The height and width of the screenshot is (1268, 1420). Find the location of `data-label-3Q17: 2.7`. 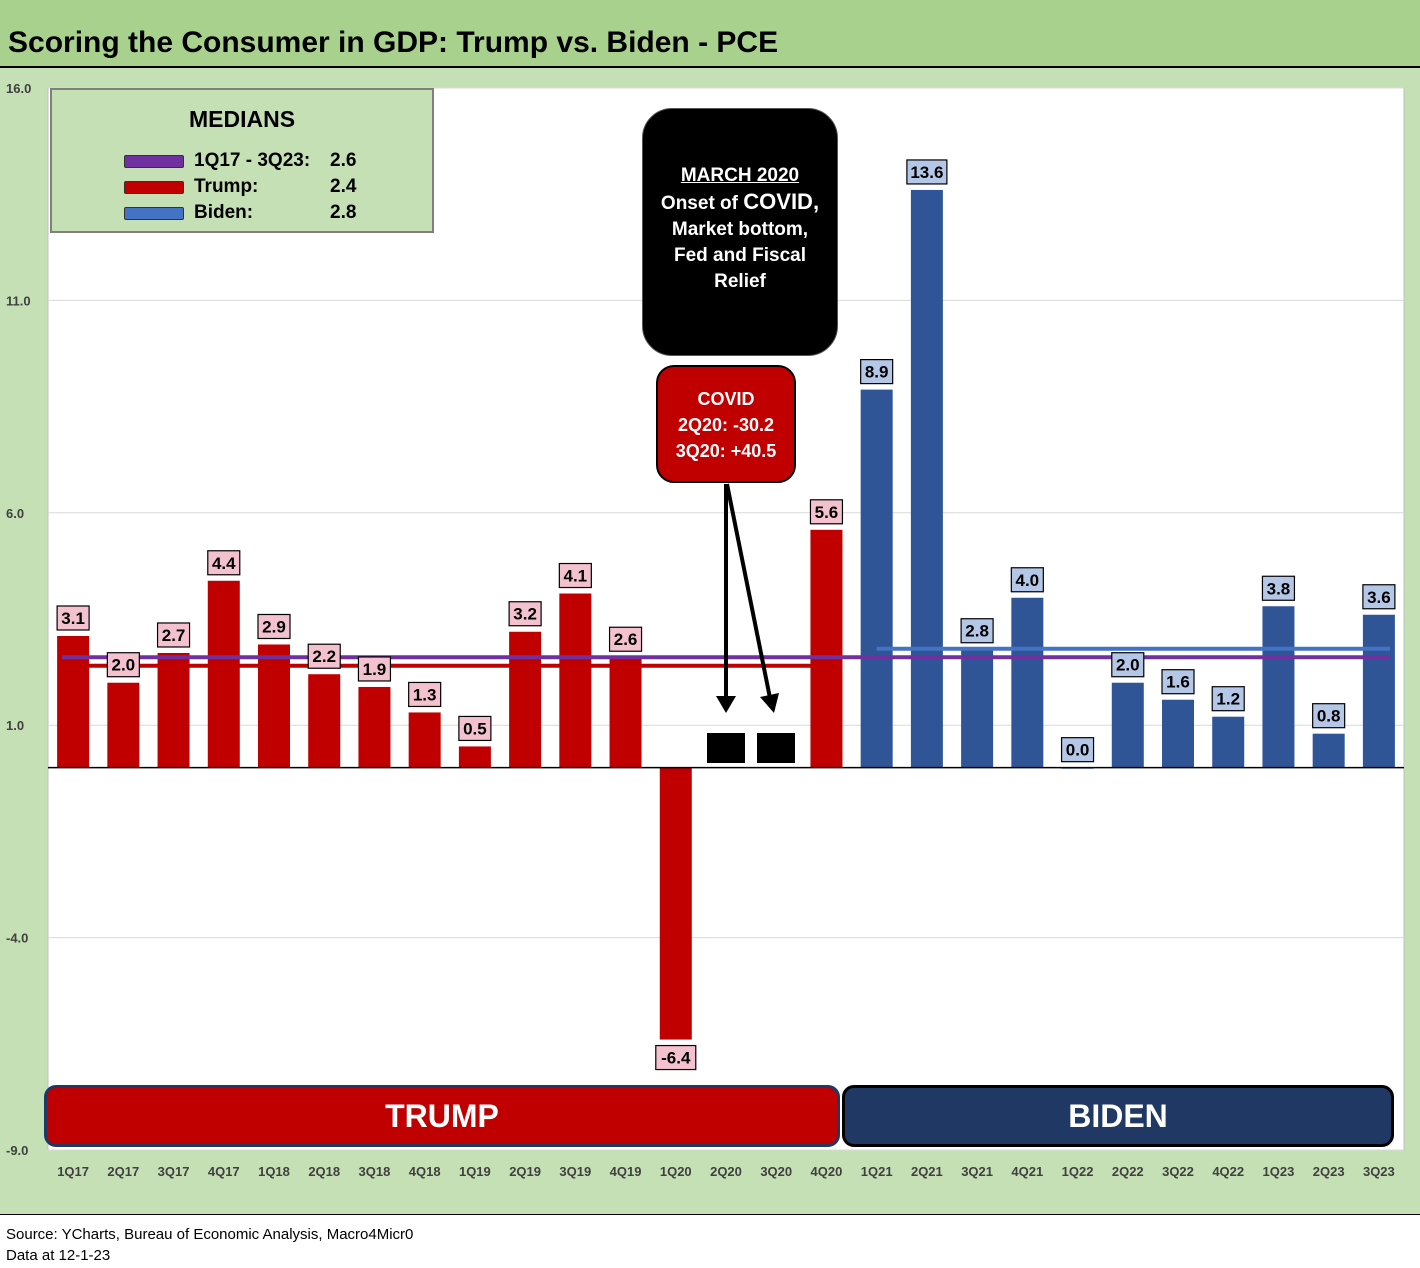

data-label-3Q17: 2.7 is located at coordinates (173, 635).